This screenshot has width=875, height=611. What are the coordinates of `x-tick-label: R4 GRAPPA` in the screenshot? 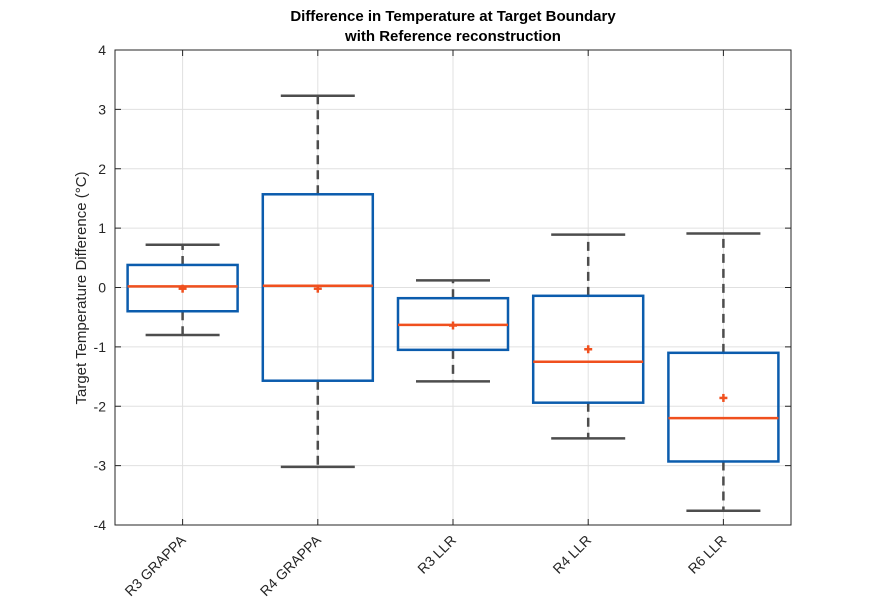 It's located at (291, 565).